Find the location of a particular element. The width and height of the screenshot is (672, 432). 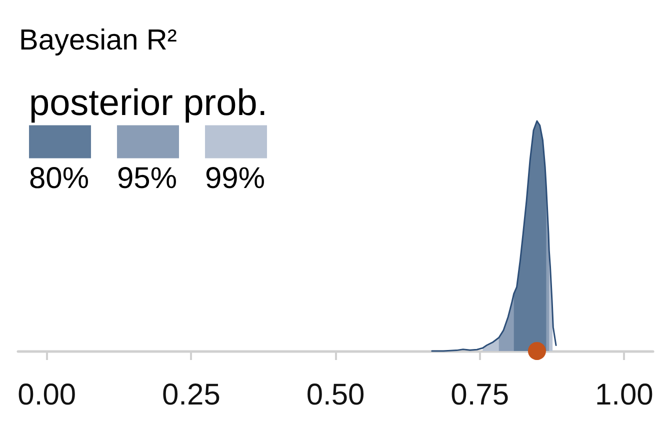

x-tick-label: 0.25 is located at coordinates (191, 395).